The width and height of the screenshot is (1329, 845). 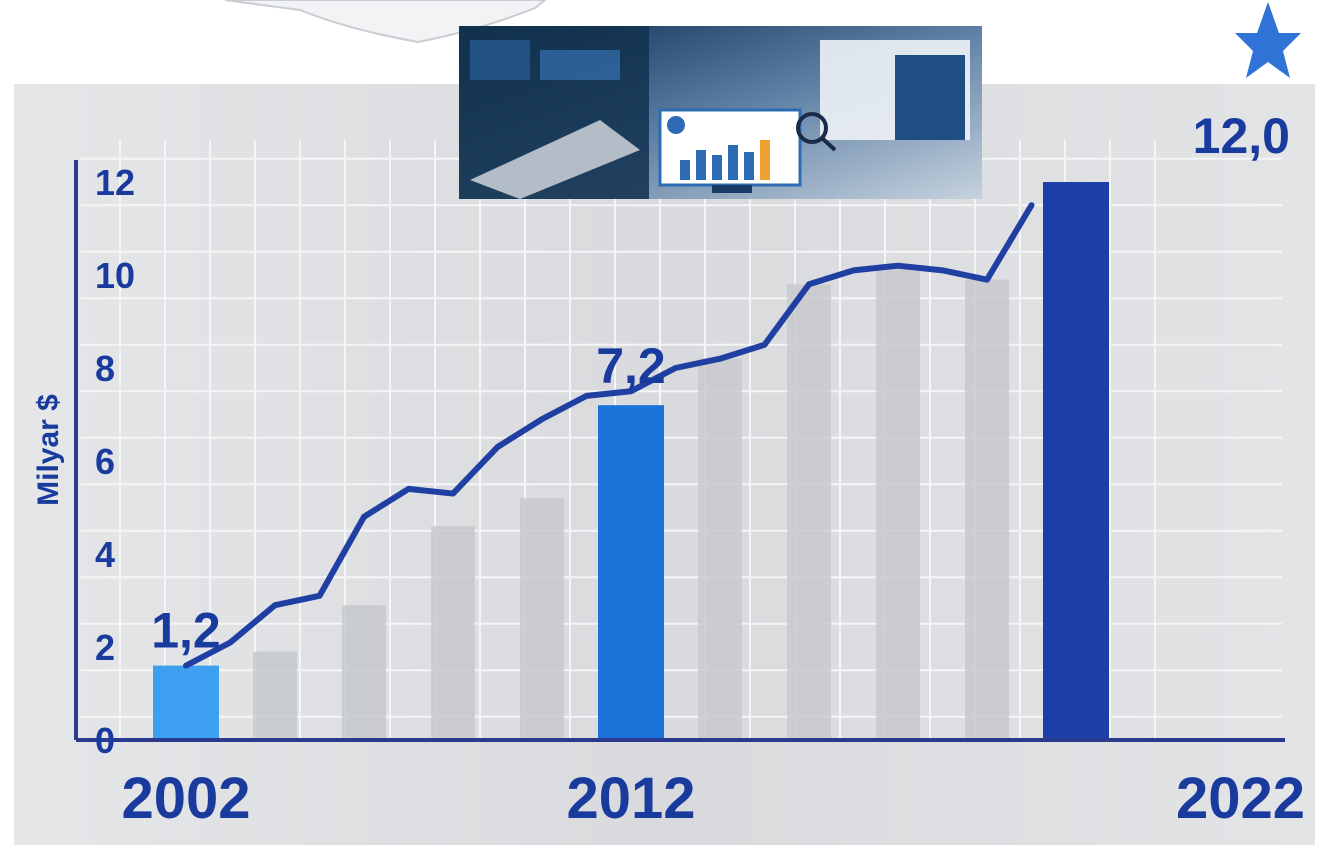 I want to click on banner-image, so click(x=720, y=112).